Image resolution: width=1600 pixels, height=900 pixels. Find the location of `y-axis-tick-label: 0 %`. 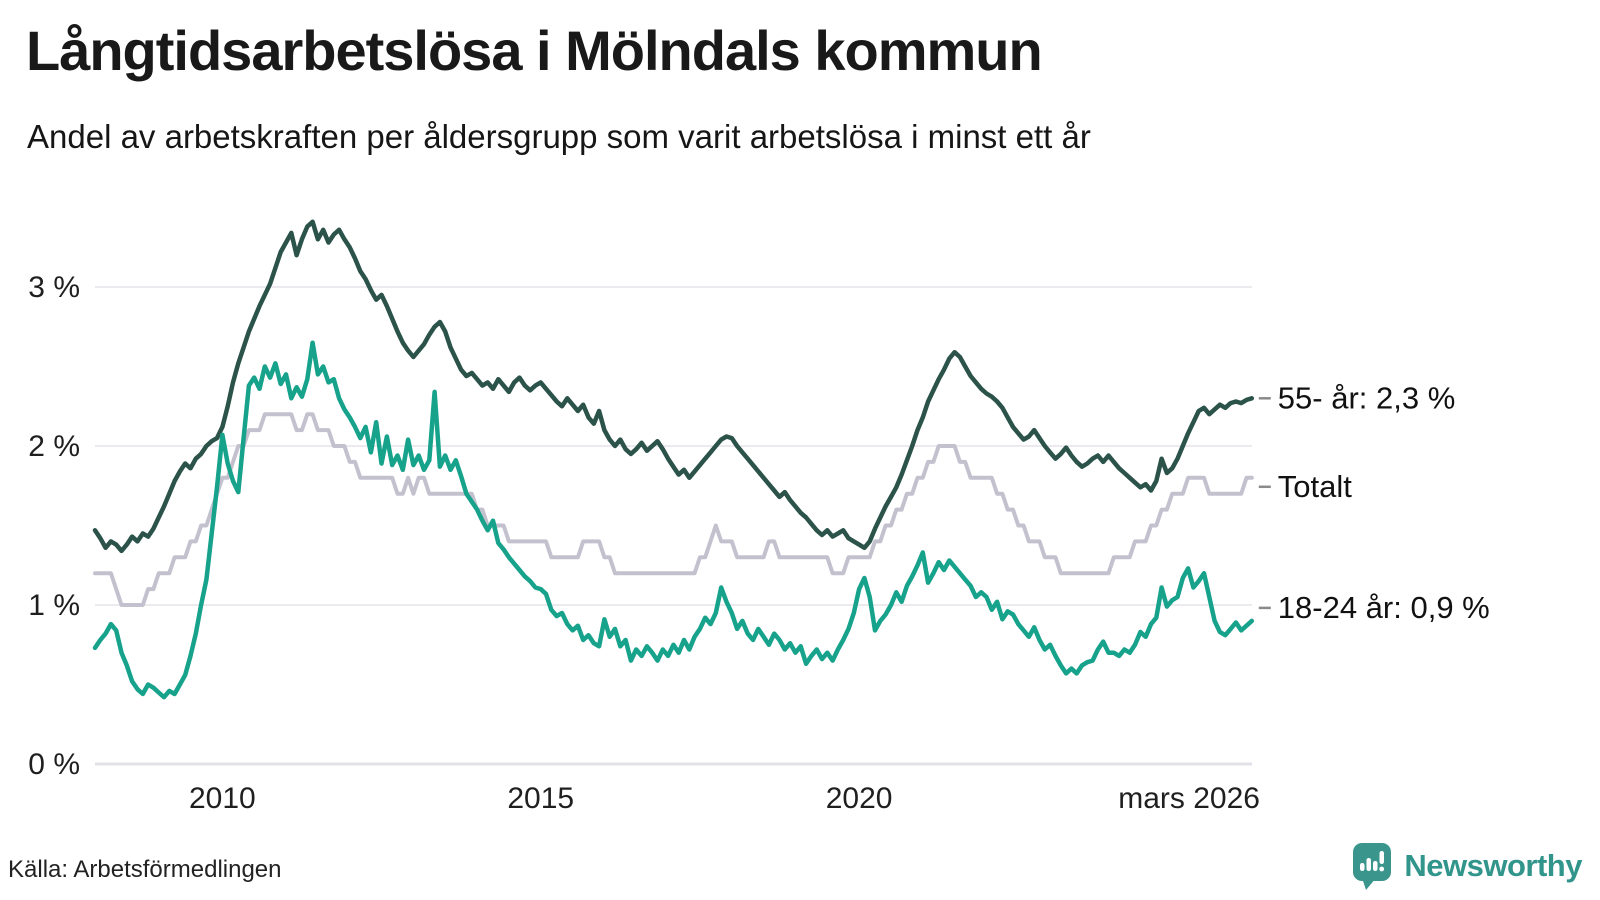

y-axis-tick-label: 0 % is located at coordinates (54, 764).